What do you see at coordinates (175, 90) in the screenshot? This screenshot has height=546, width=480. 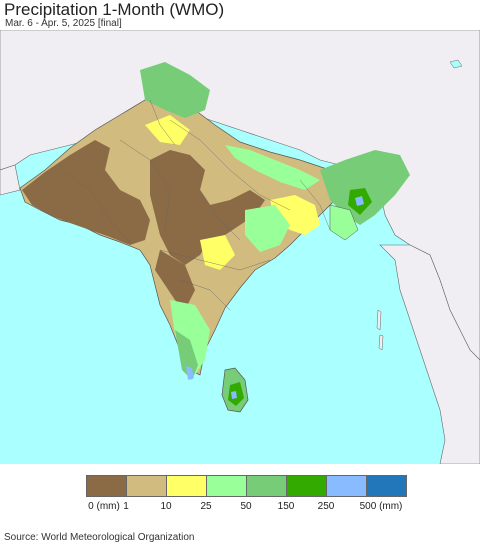 I see `region-green-kashmir` at bounding box center [175, 90].